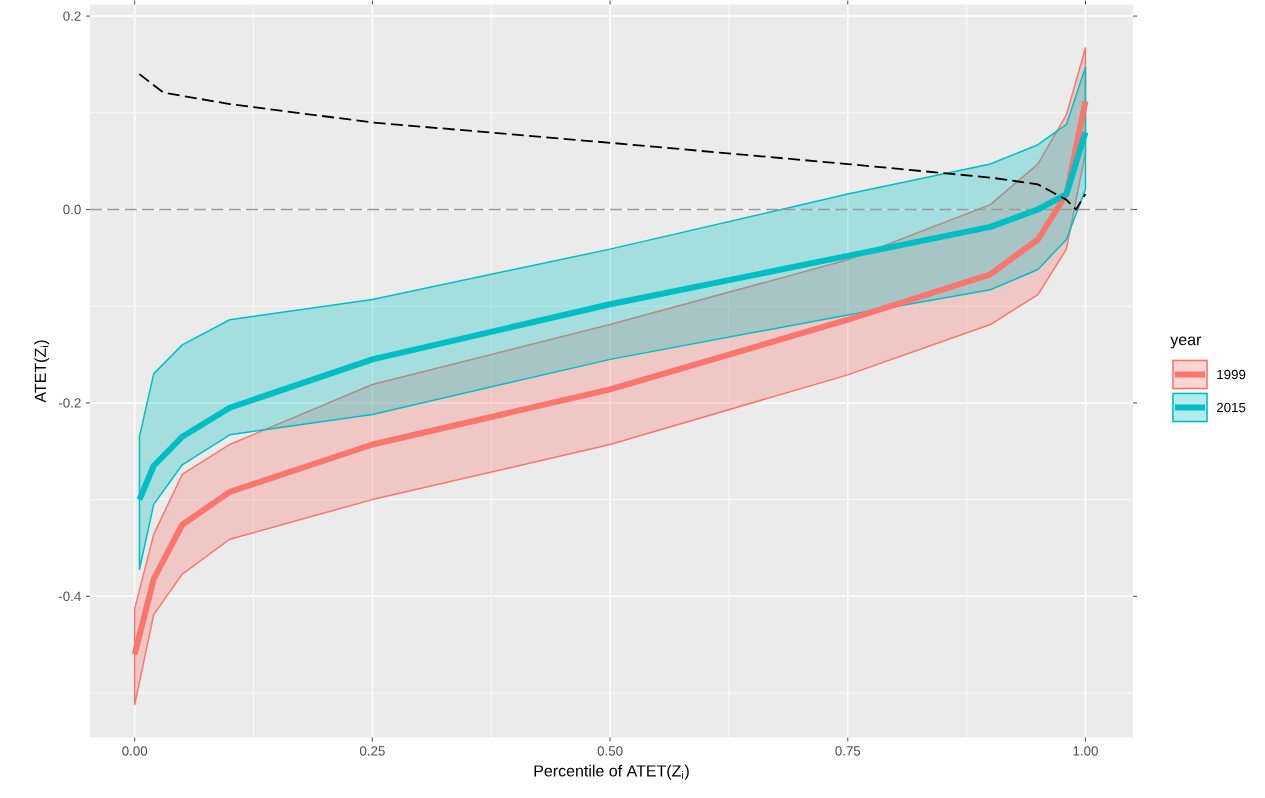  What do you see at coordinates (42, 371) in the screenshot?
I see `y-axis-title: ATET(Z$_{i}$)` at bounding box center [42, 371].